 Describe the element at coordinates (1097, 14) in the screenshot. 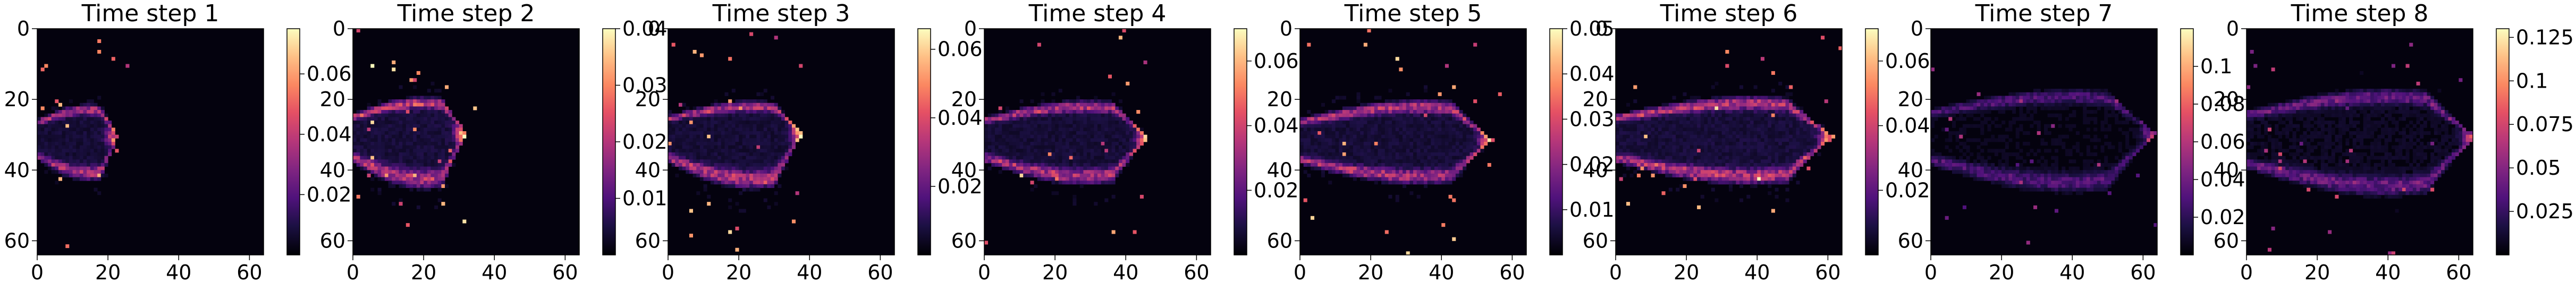

I see `panel-title: Time step 4` at that location.